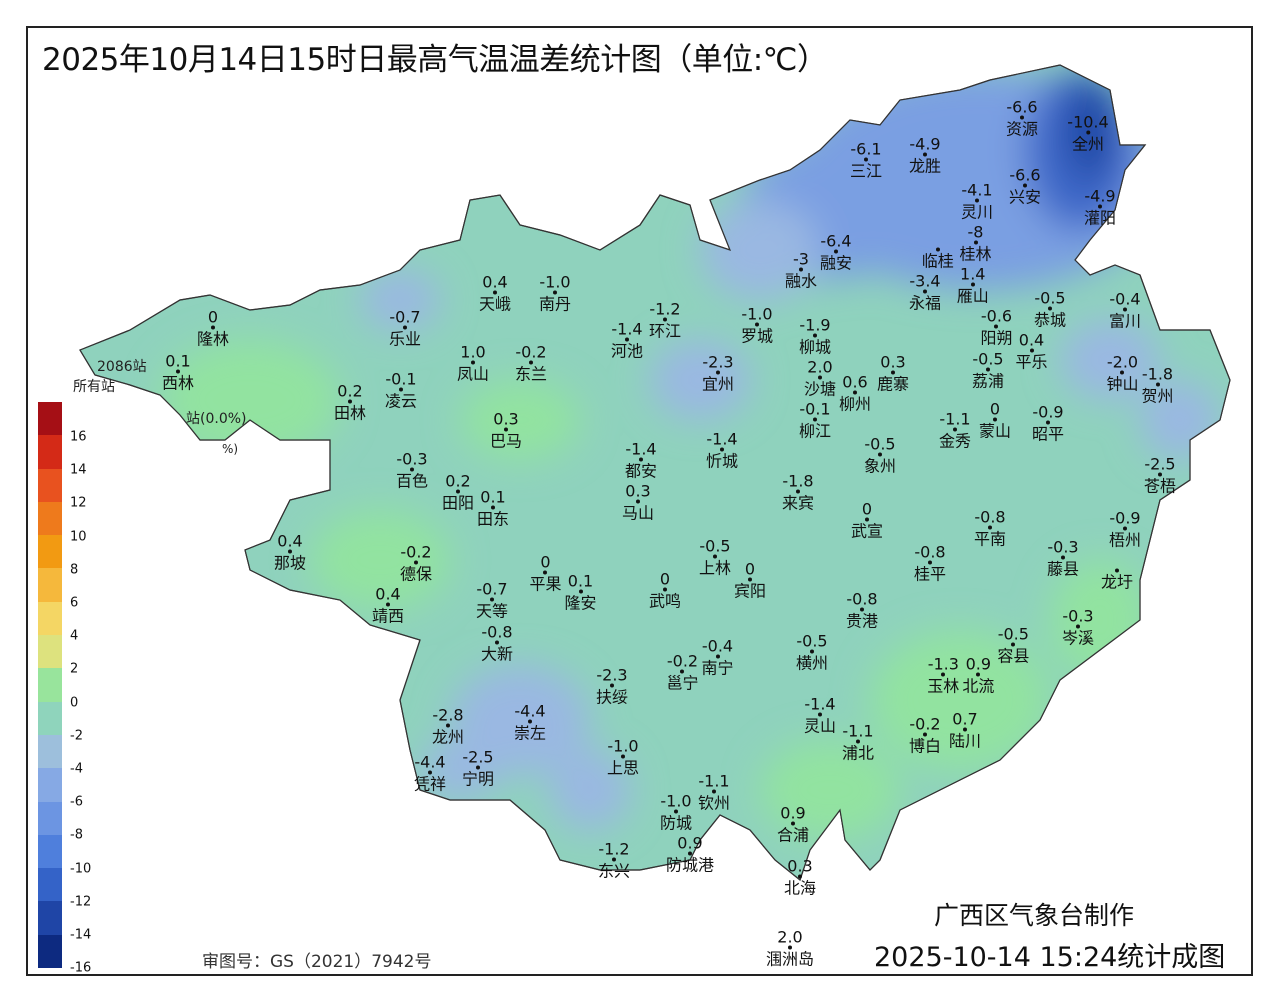  I want to click on station-柳州: 0.6 柳州, so click(855, 393).